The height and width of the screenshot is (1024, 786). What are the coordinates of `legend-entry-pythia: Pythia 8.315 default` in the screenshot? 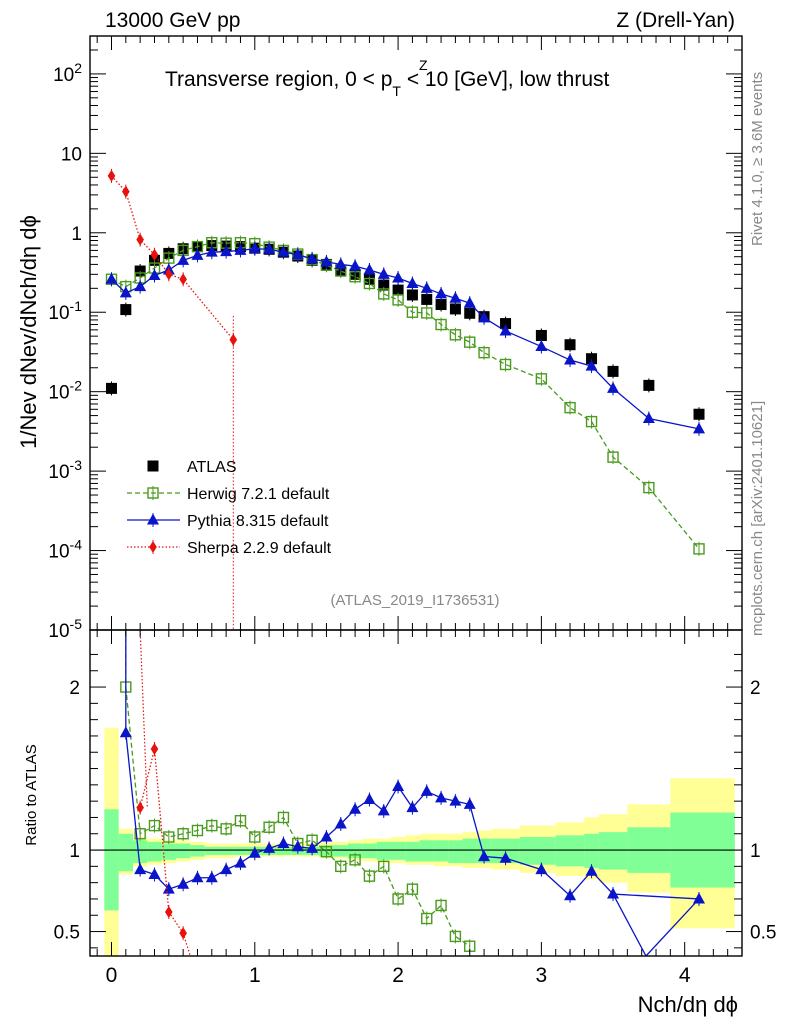 It's located at (228, 521).